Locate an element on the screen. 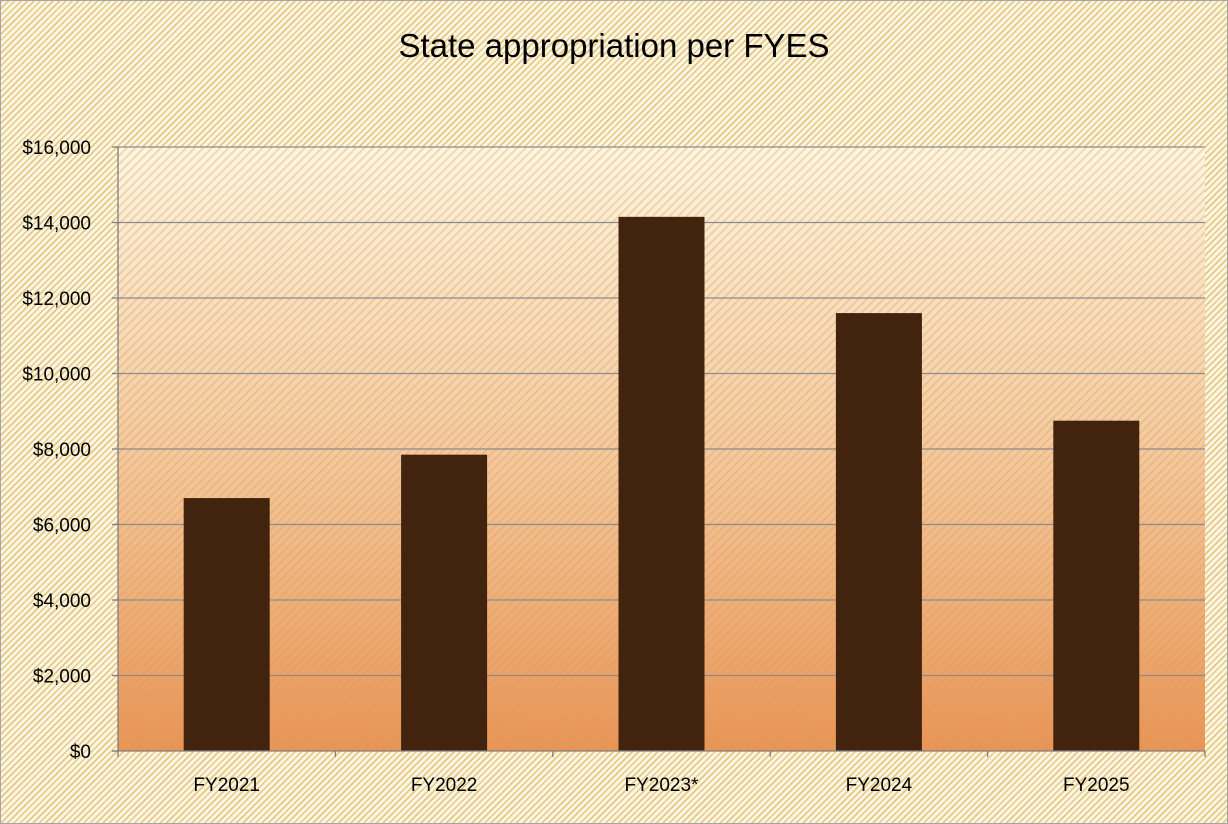 This screenshot has height=824, width=1228. y-tick-label: $2,000 is located at coordinates (62, 677).